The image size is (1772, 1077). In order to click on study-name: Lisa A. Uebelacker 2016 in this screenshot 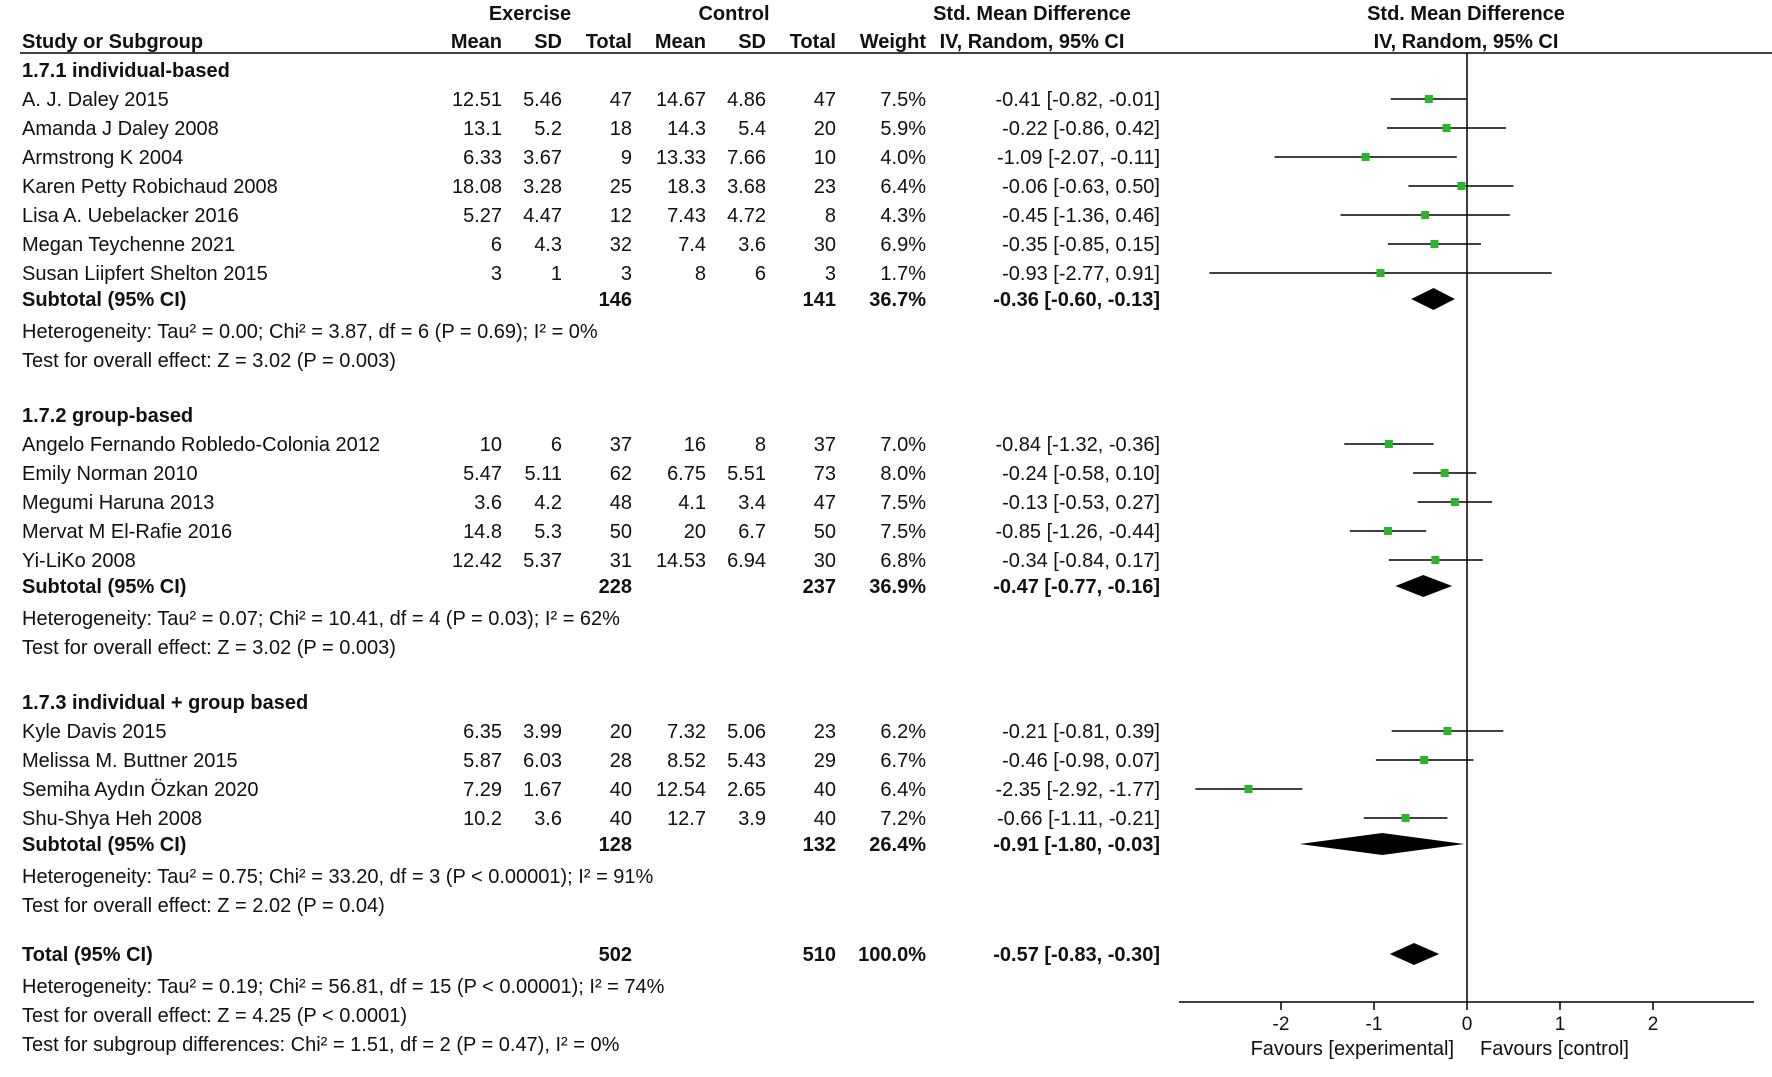, I will do `click(130, 216)`.